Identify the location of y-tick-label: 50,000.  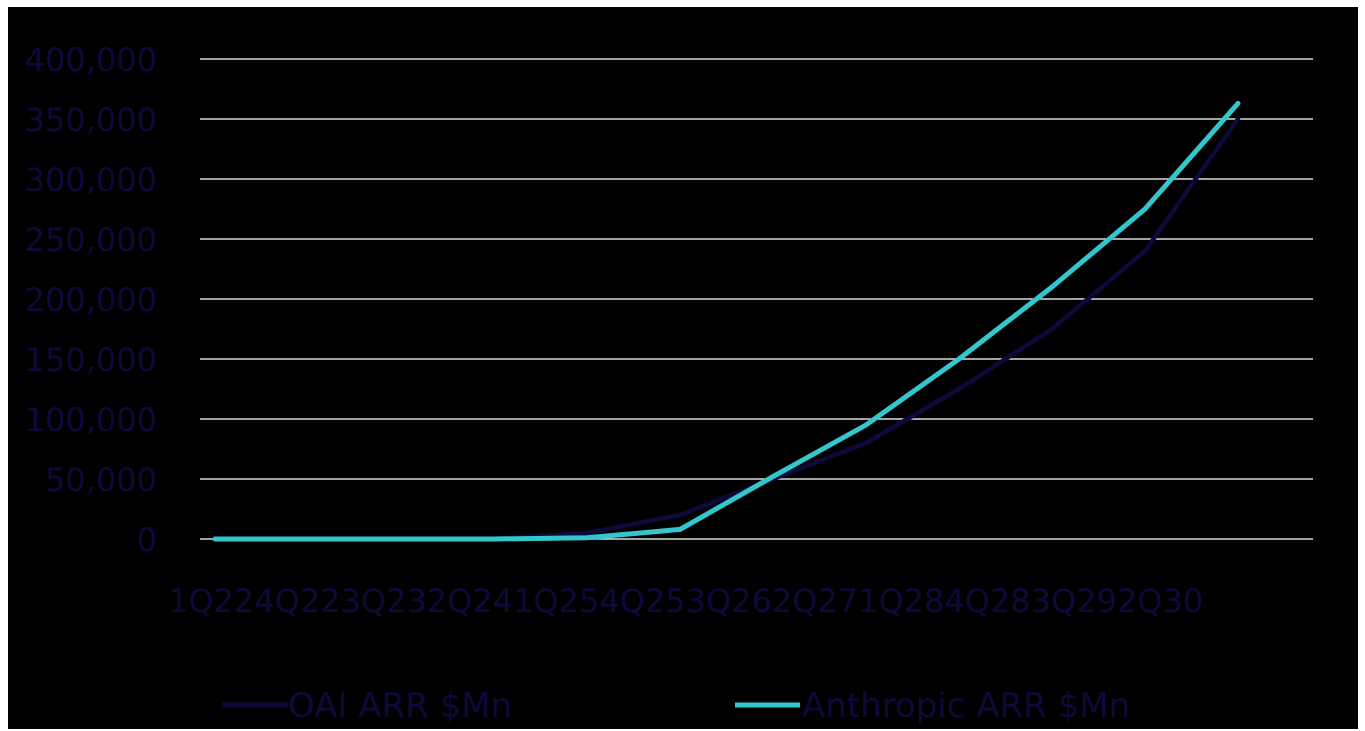
(101, 480).